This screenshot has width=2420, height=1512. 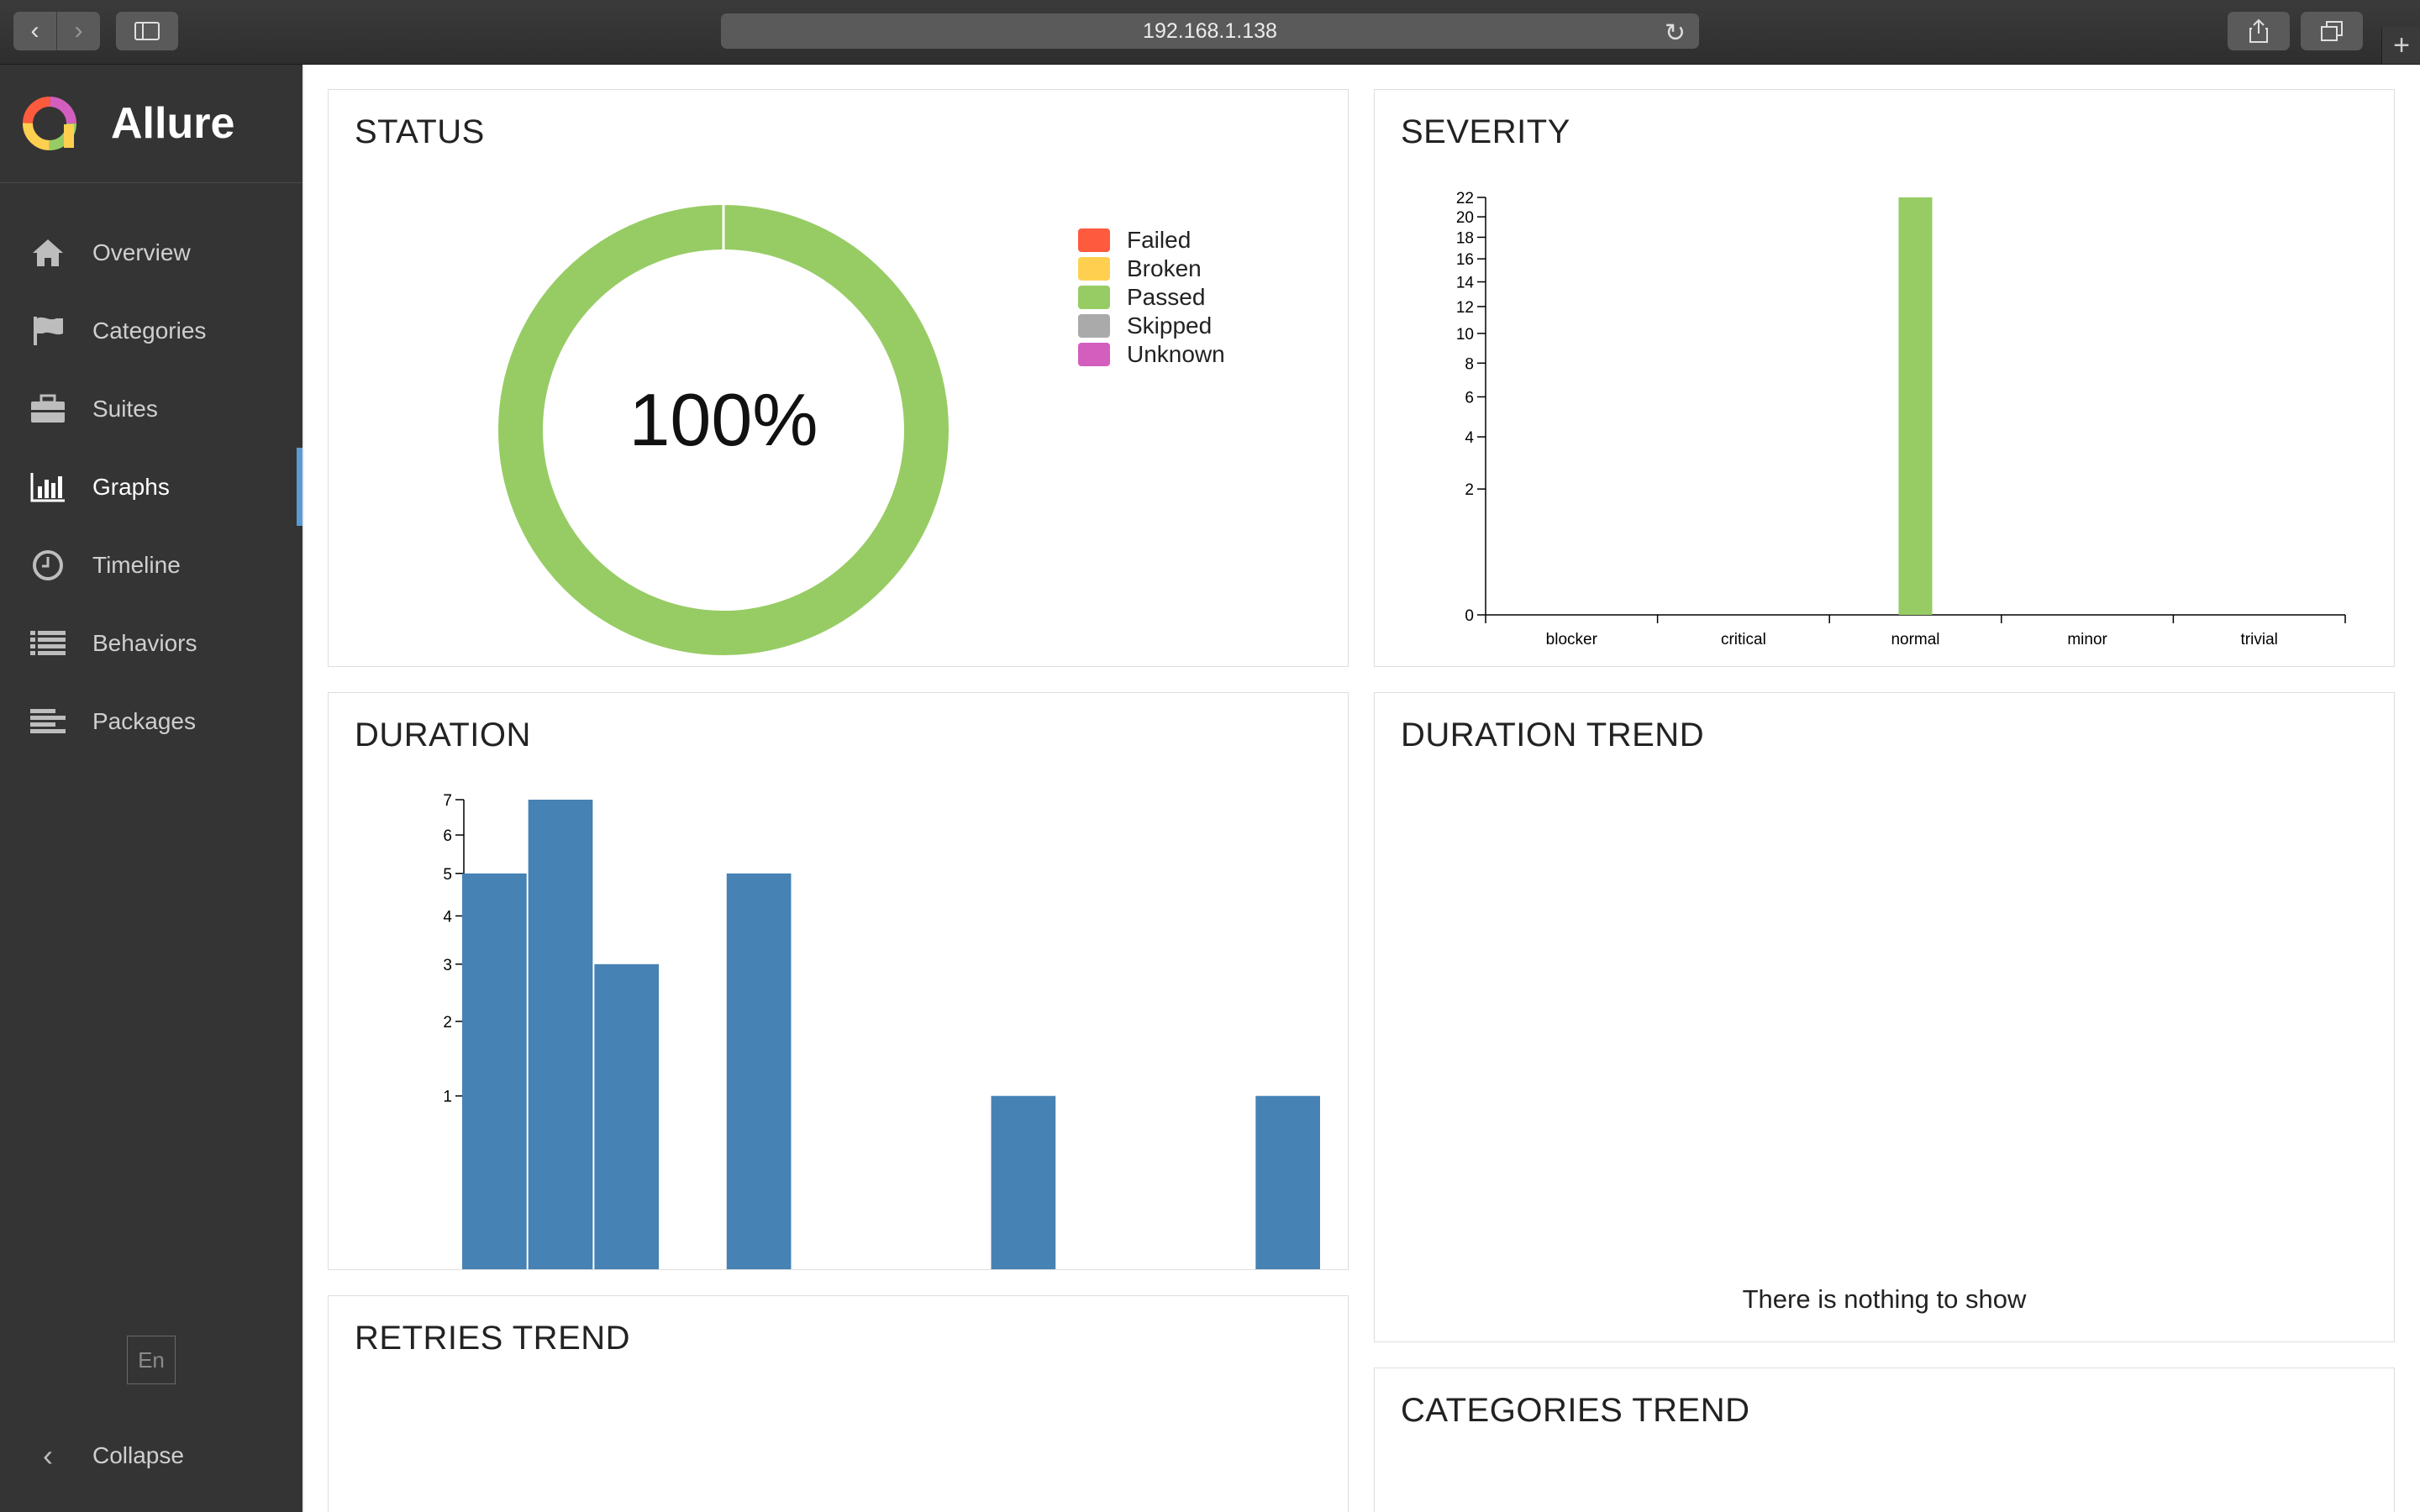 I want to click on clock-icon, so click(x=48, y=565).